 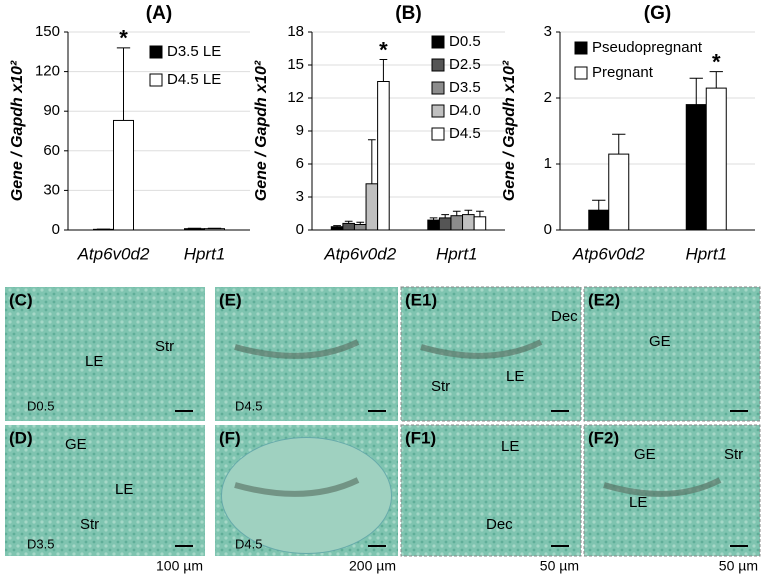 I want to click on y-tick-label: 15, so click(x=295, y=64).